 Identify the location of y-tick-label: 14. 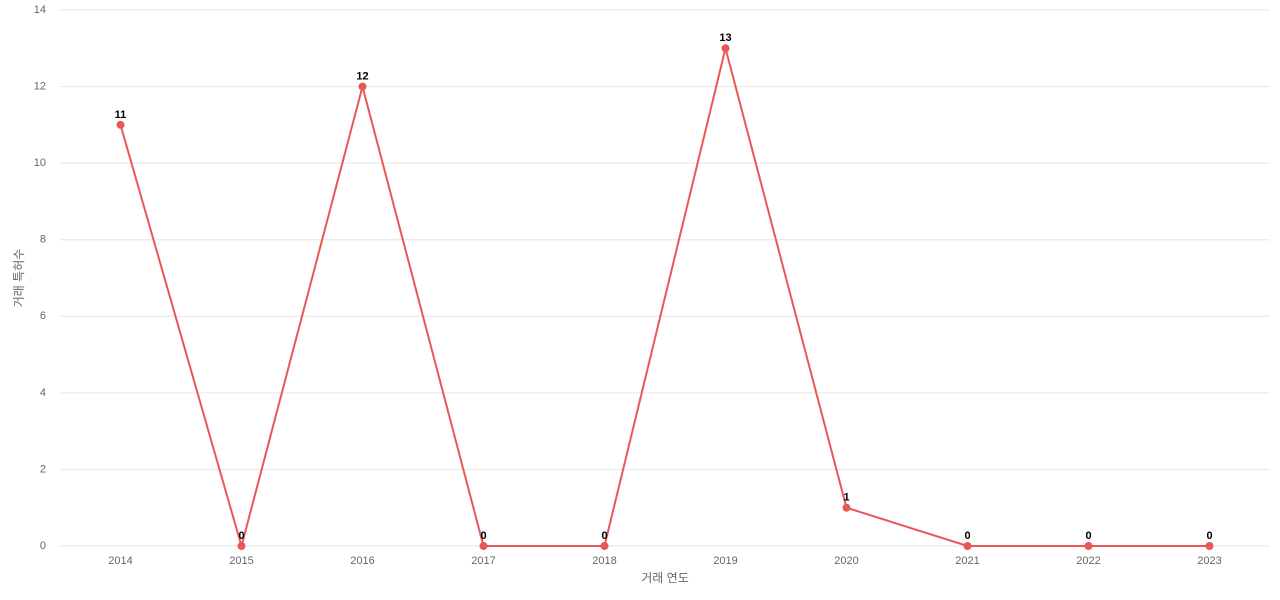
(40, 10).